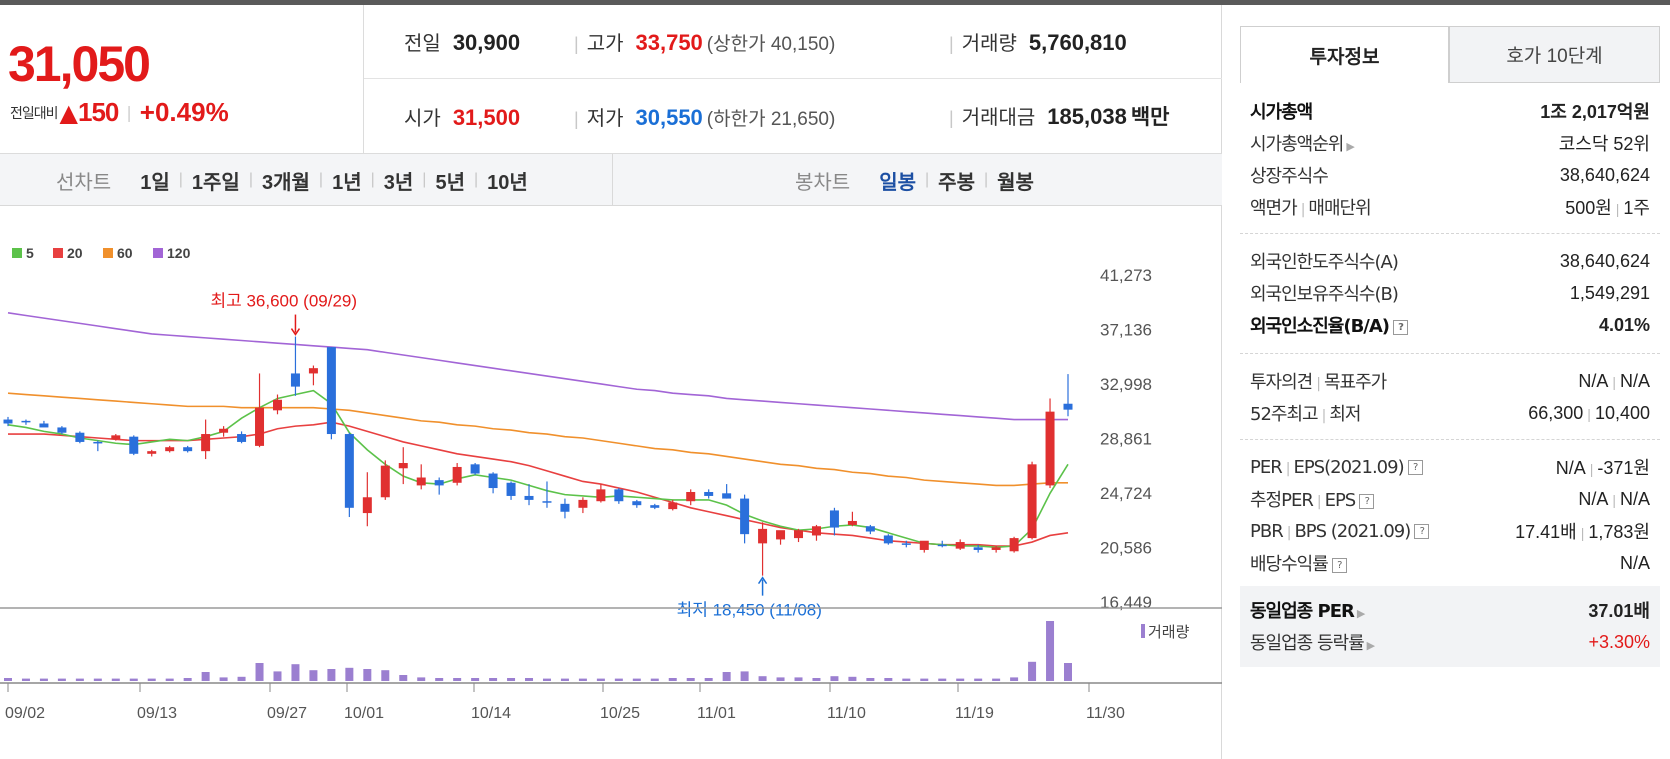  I want to click on peer-change-label: 동일업종 등락률, so click(1307, 643).